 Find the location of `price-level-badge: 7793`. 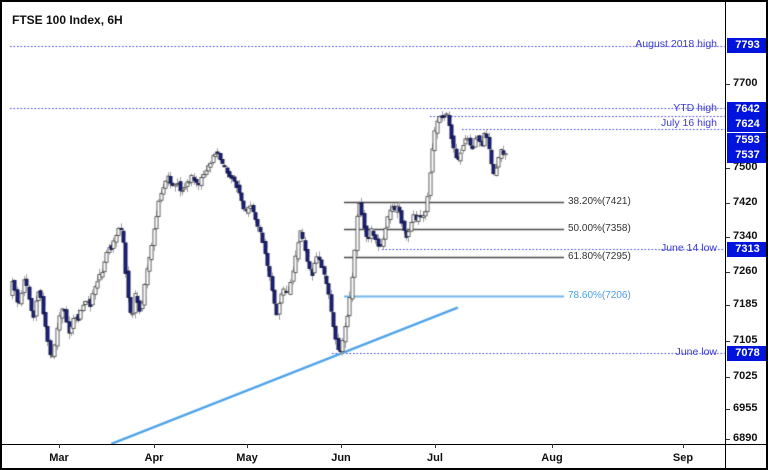

price-level-badge: 7793 is located at coordinates (746, 45).